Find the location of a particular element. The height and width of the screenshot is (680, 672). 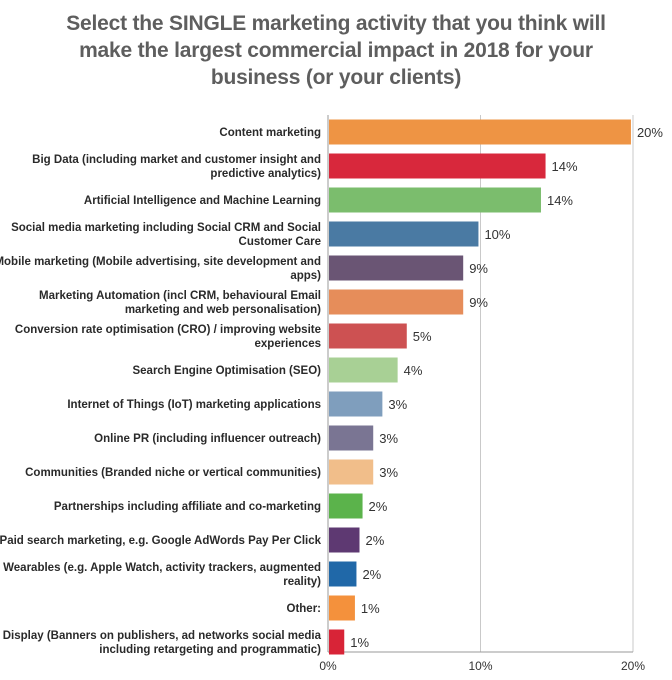

category-label: experiences is located at coordinates (288, 344).